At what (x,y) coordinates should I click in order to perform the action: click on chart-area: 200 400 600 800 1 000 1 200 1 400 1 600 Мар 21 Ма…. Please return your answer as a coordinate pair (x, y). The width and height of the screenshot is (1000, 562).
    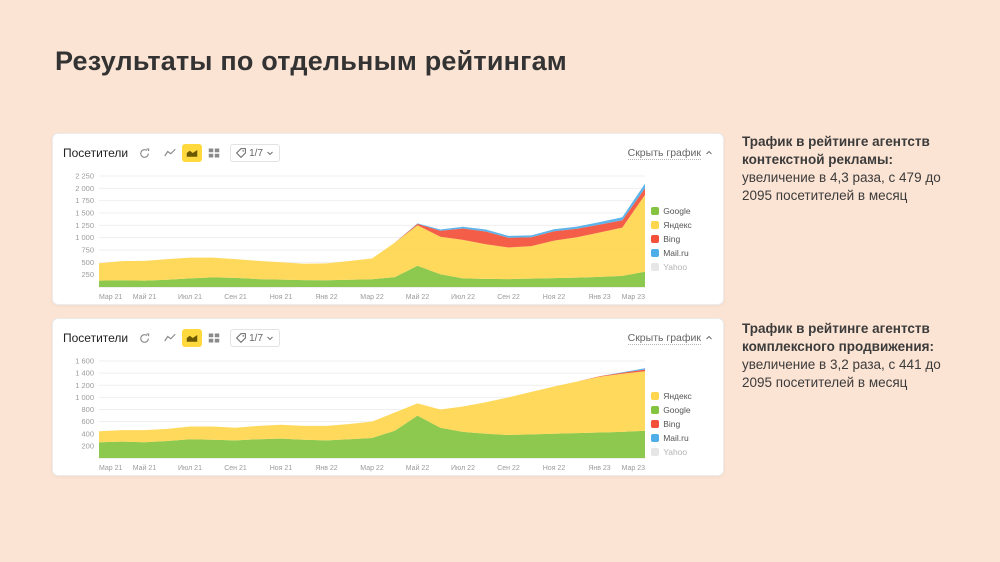
    Looking at the image, I should click on (388, 413).